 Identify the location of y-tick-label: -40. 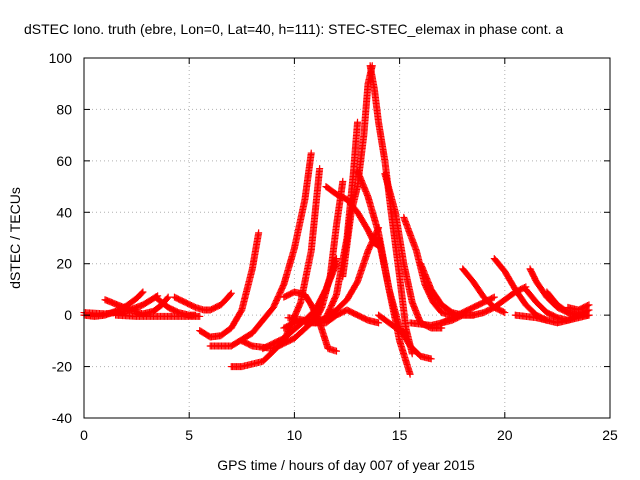
(62, 418).